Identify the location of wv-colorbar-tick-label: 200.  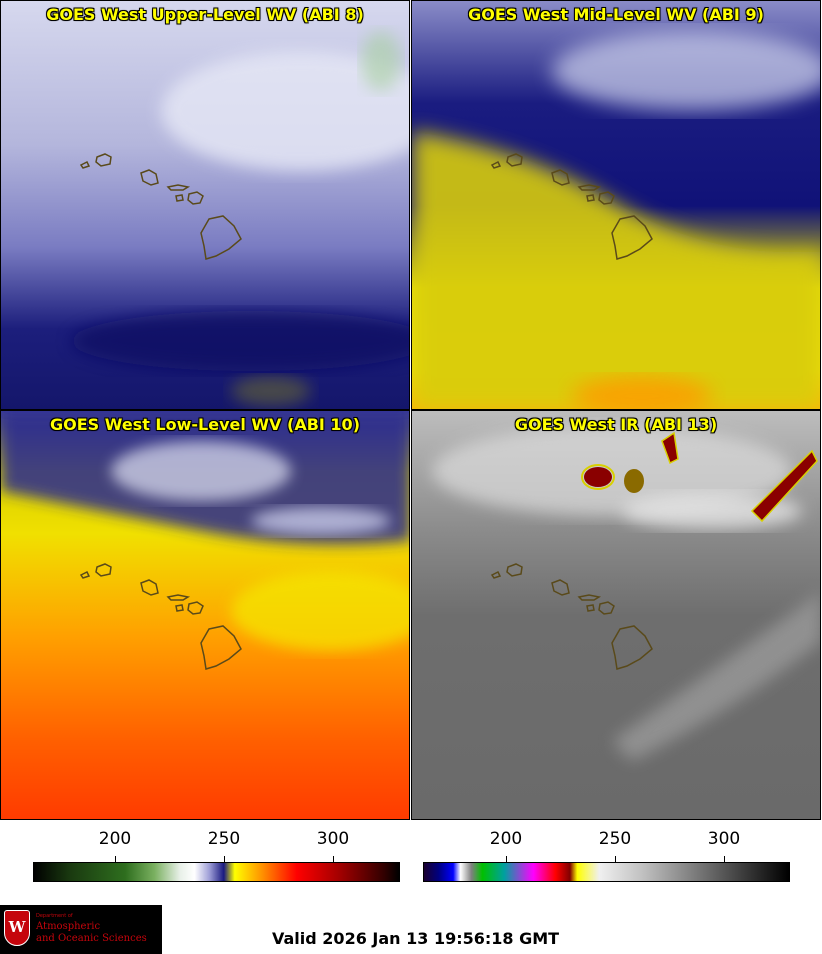
(115, 839).